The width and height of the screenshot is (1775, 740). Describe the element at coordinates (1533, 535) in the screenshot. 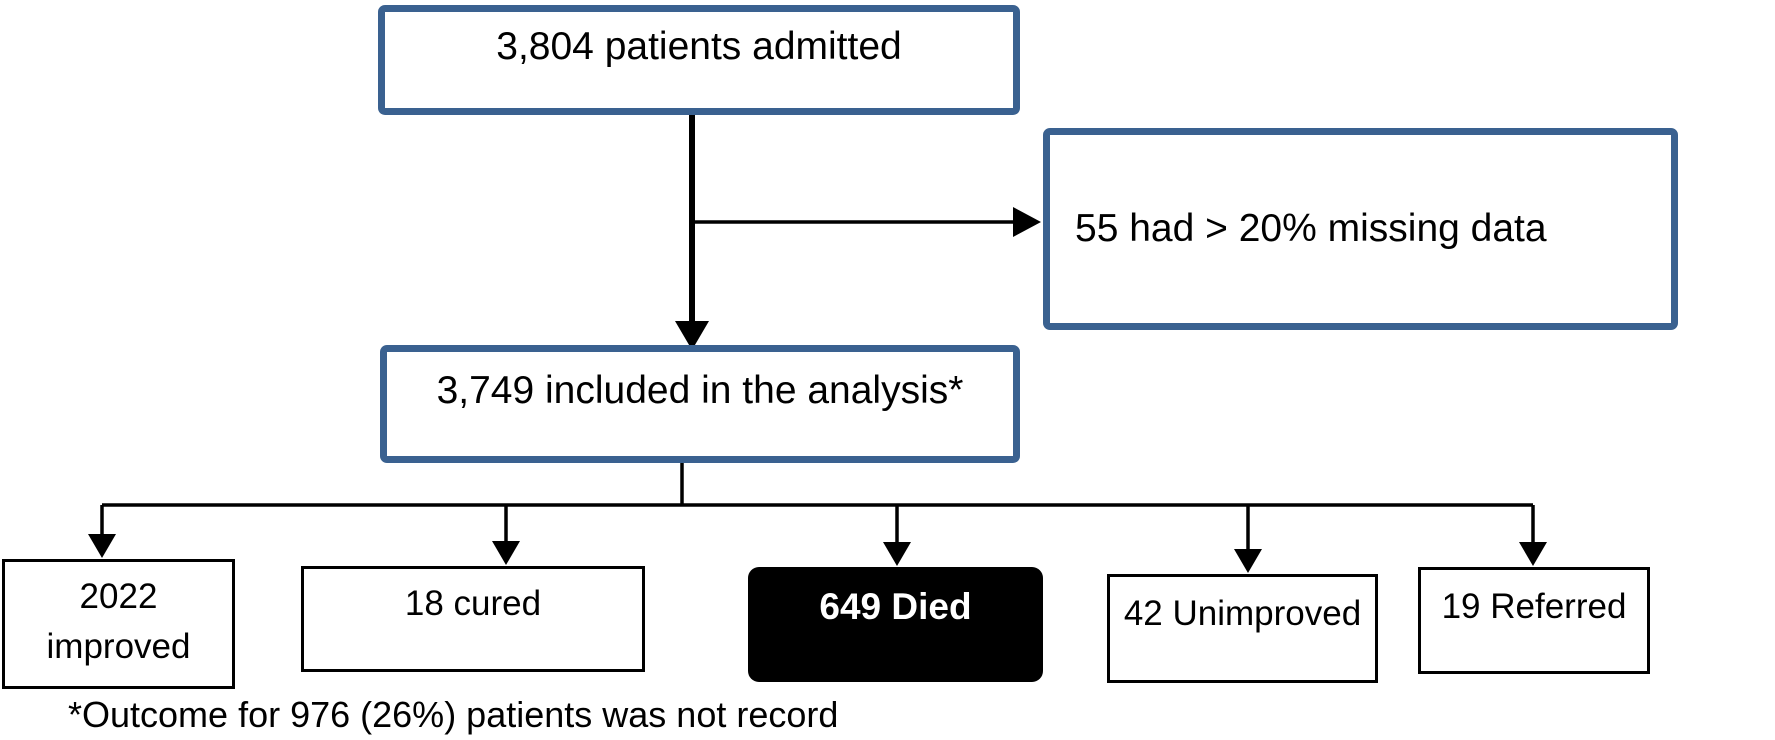

I see `arrow-to-referred` at that location.